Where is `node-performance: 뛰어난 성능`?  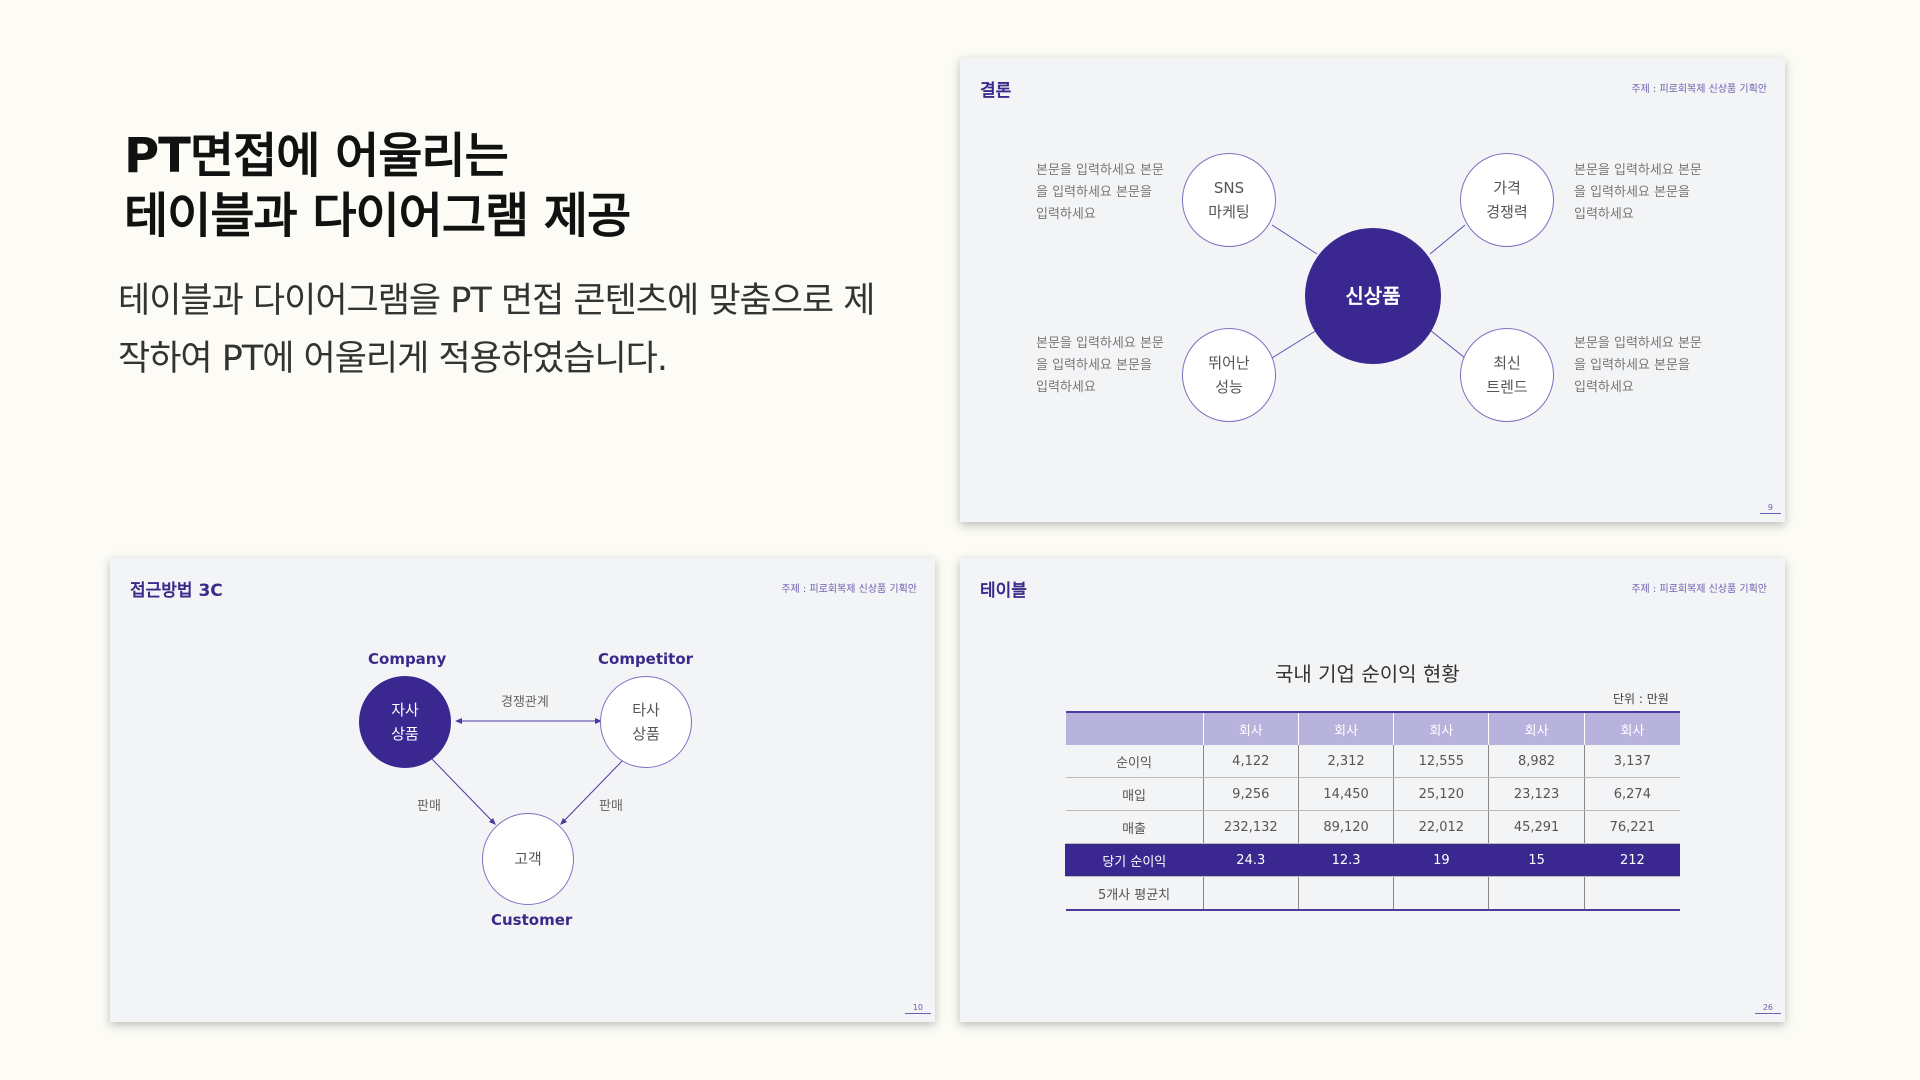 node-performance: 뛰어난 성능 is located at coordinates (1229, 375).